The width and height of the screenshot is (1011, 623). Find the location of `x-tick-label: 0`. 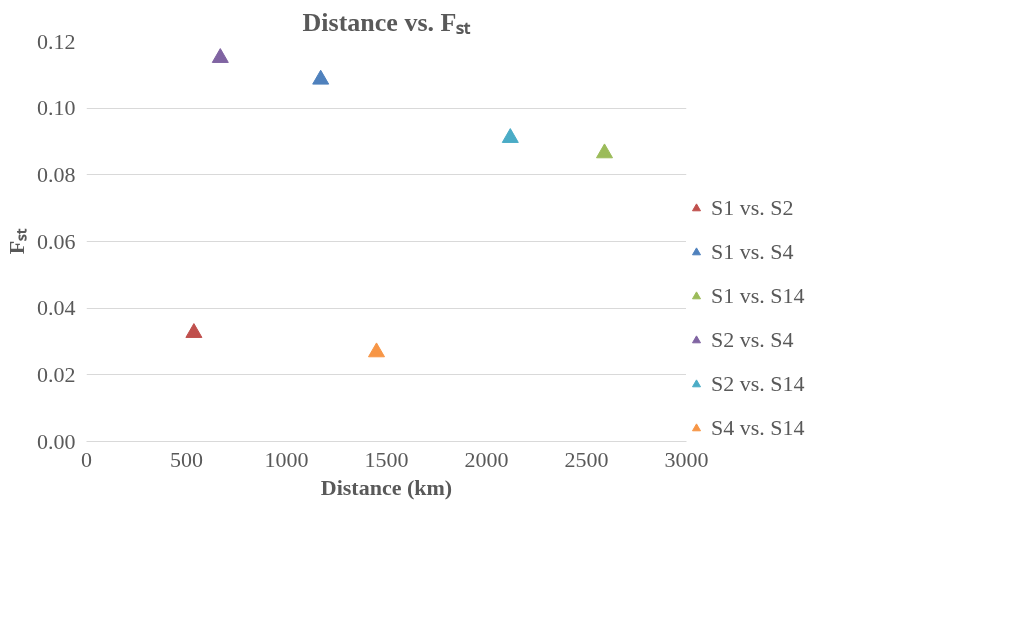

x-tick-label: 0 is located at coordinates (86, 459).